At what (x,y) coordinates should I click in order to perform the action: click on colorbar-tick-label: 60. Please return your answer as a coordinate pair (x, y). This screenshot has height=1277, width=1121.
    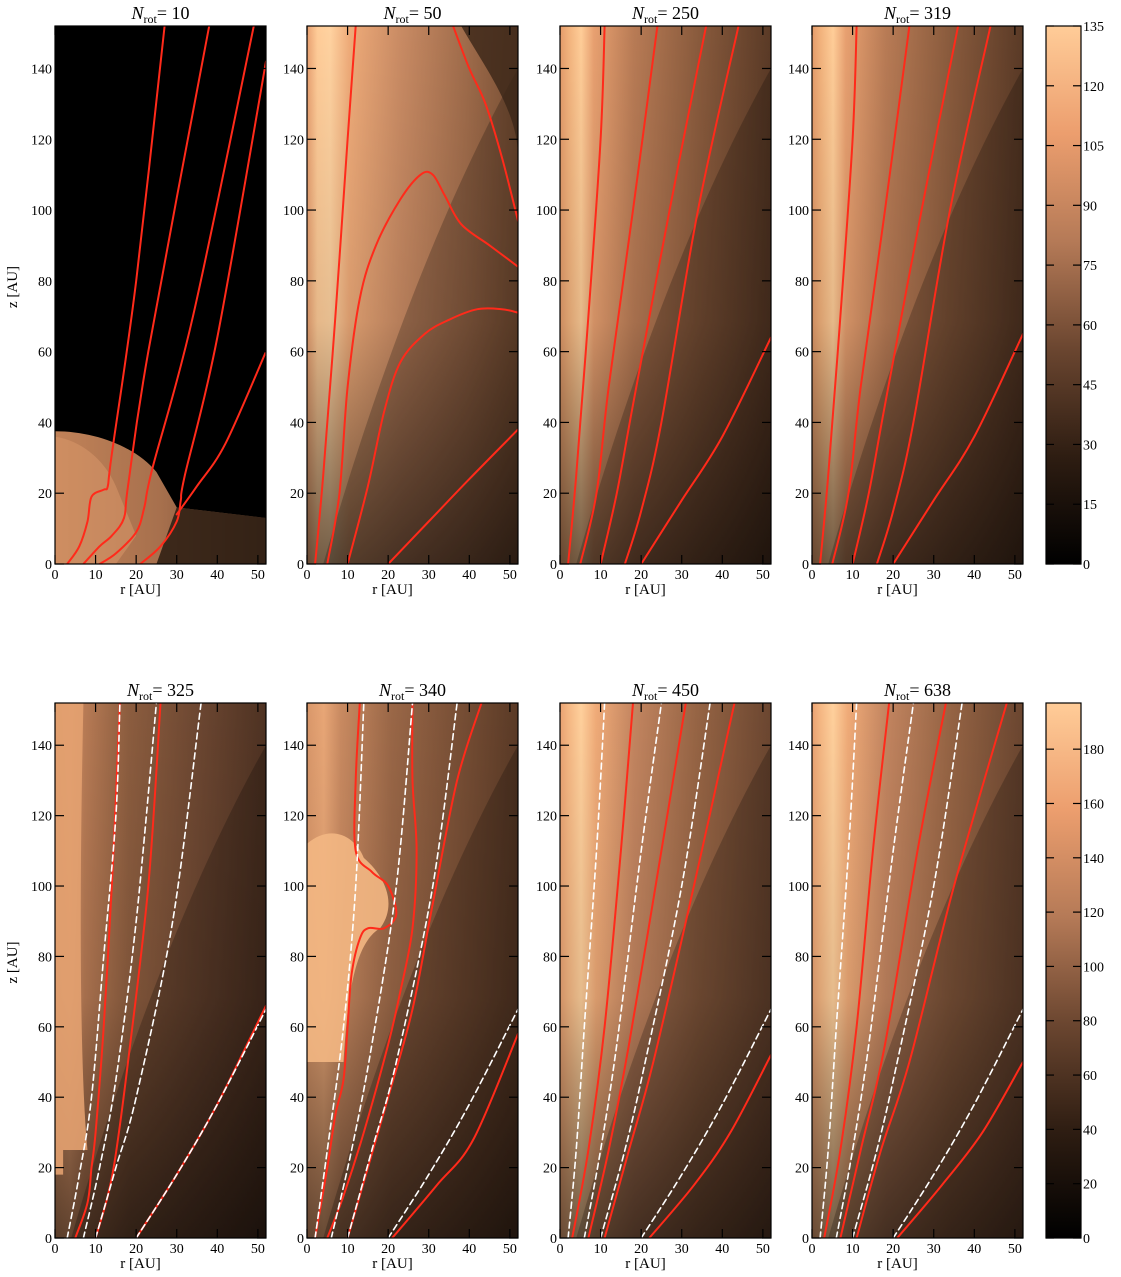
    Looking at the image, I should click on (1090, 326).